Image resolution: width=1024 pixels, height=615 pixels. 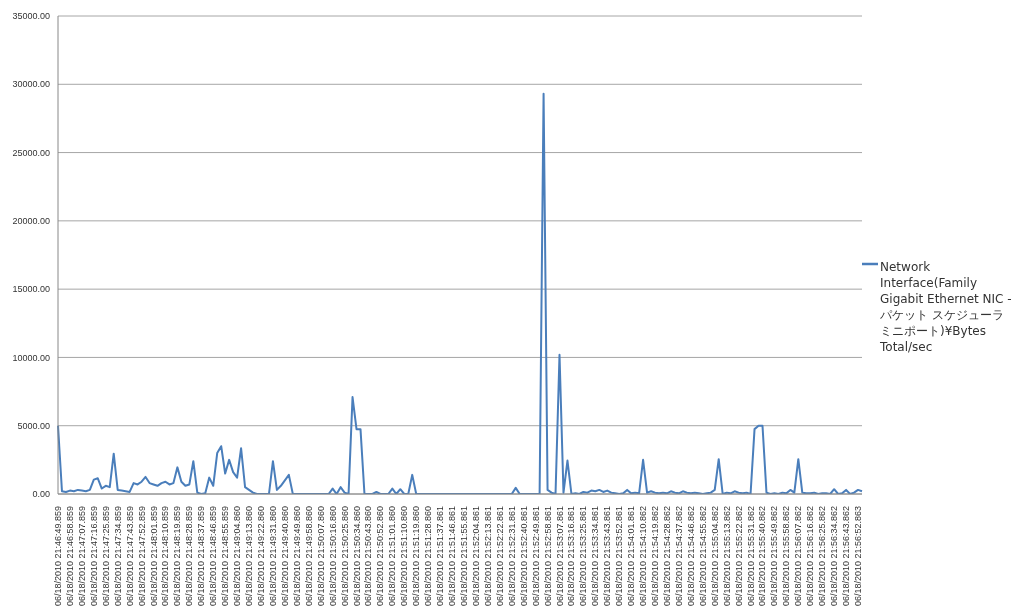 I want to click on x-tick-label: 06/18/2010 21:52:13.861, so click(x=487, y=556).